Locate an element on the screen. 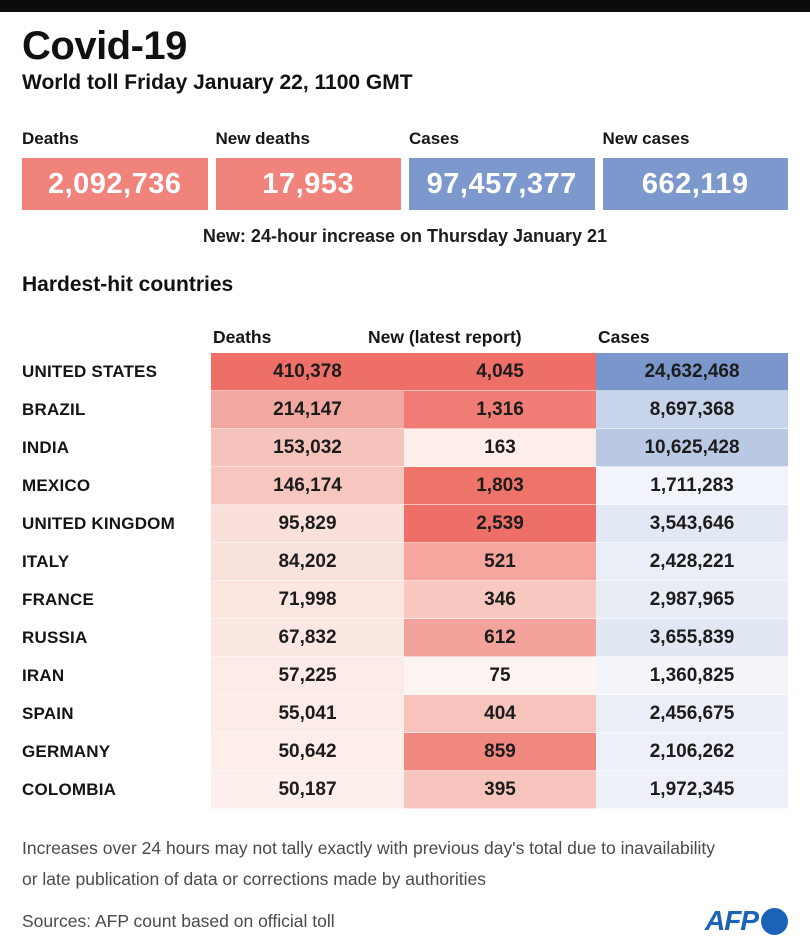  table-row: BRAZIL 214,147 1,316 8,697,368 is located at coordinates (405, 410).